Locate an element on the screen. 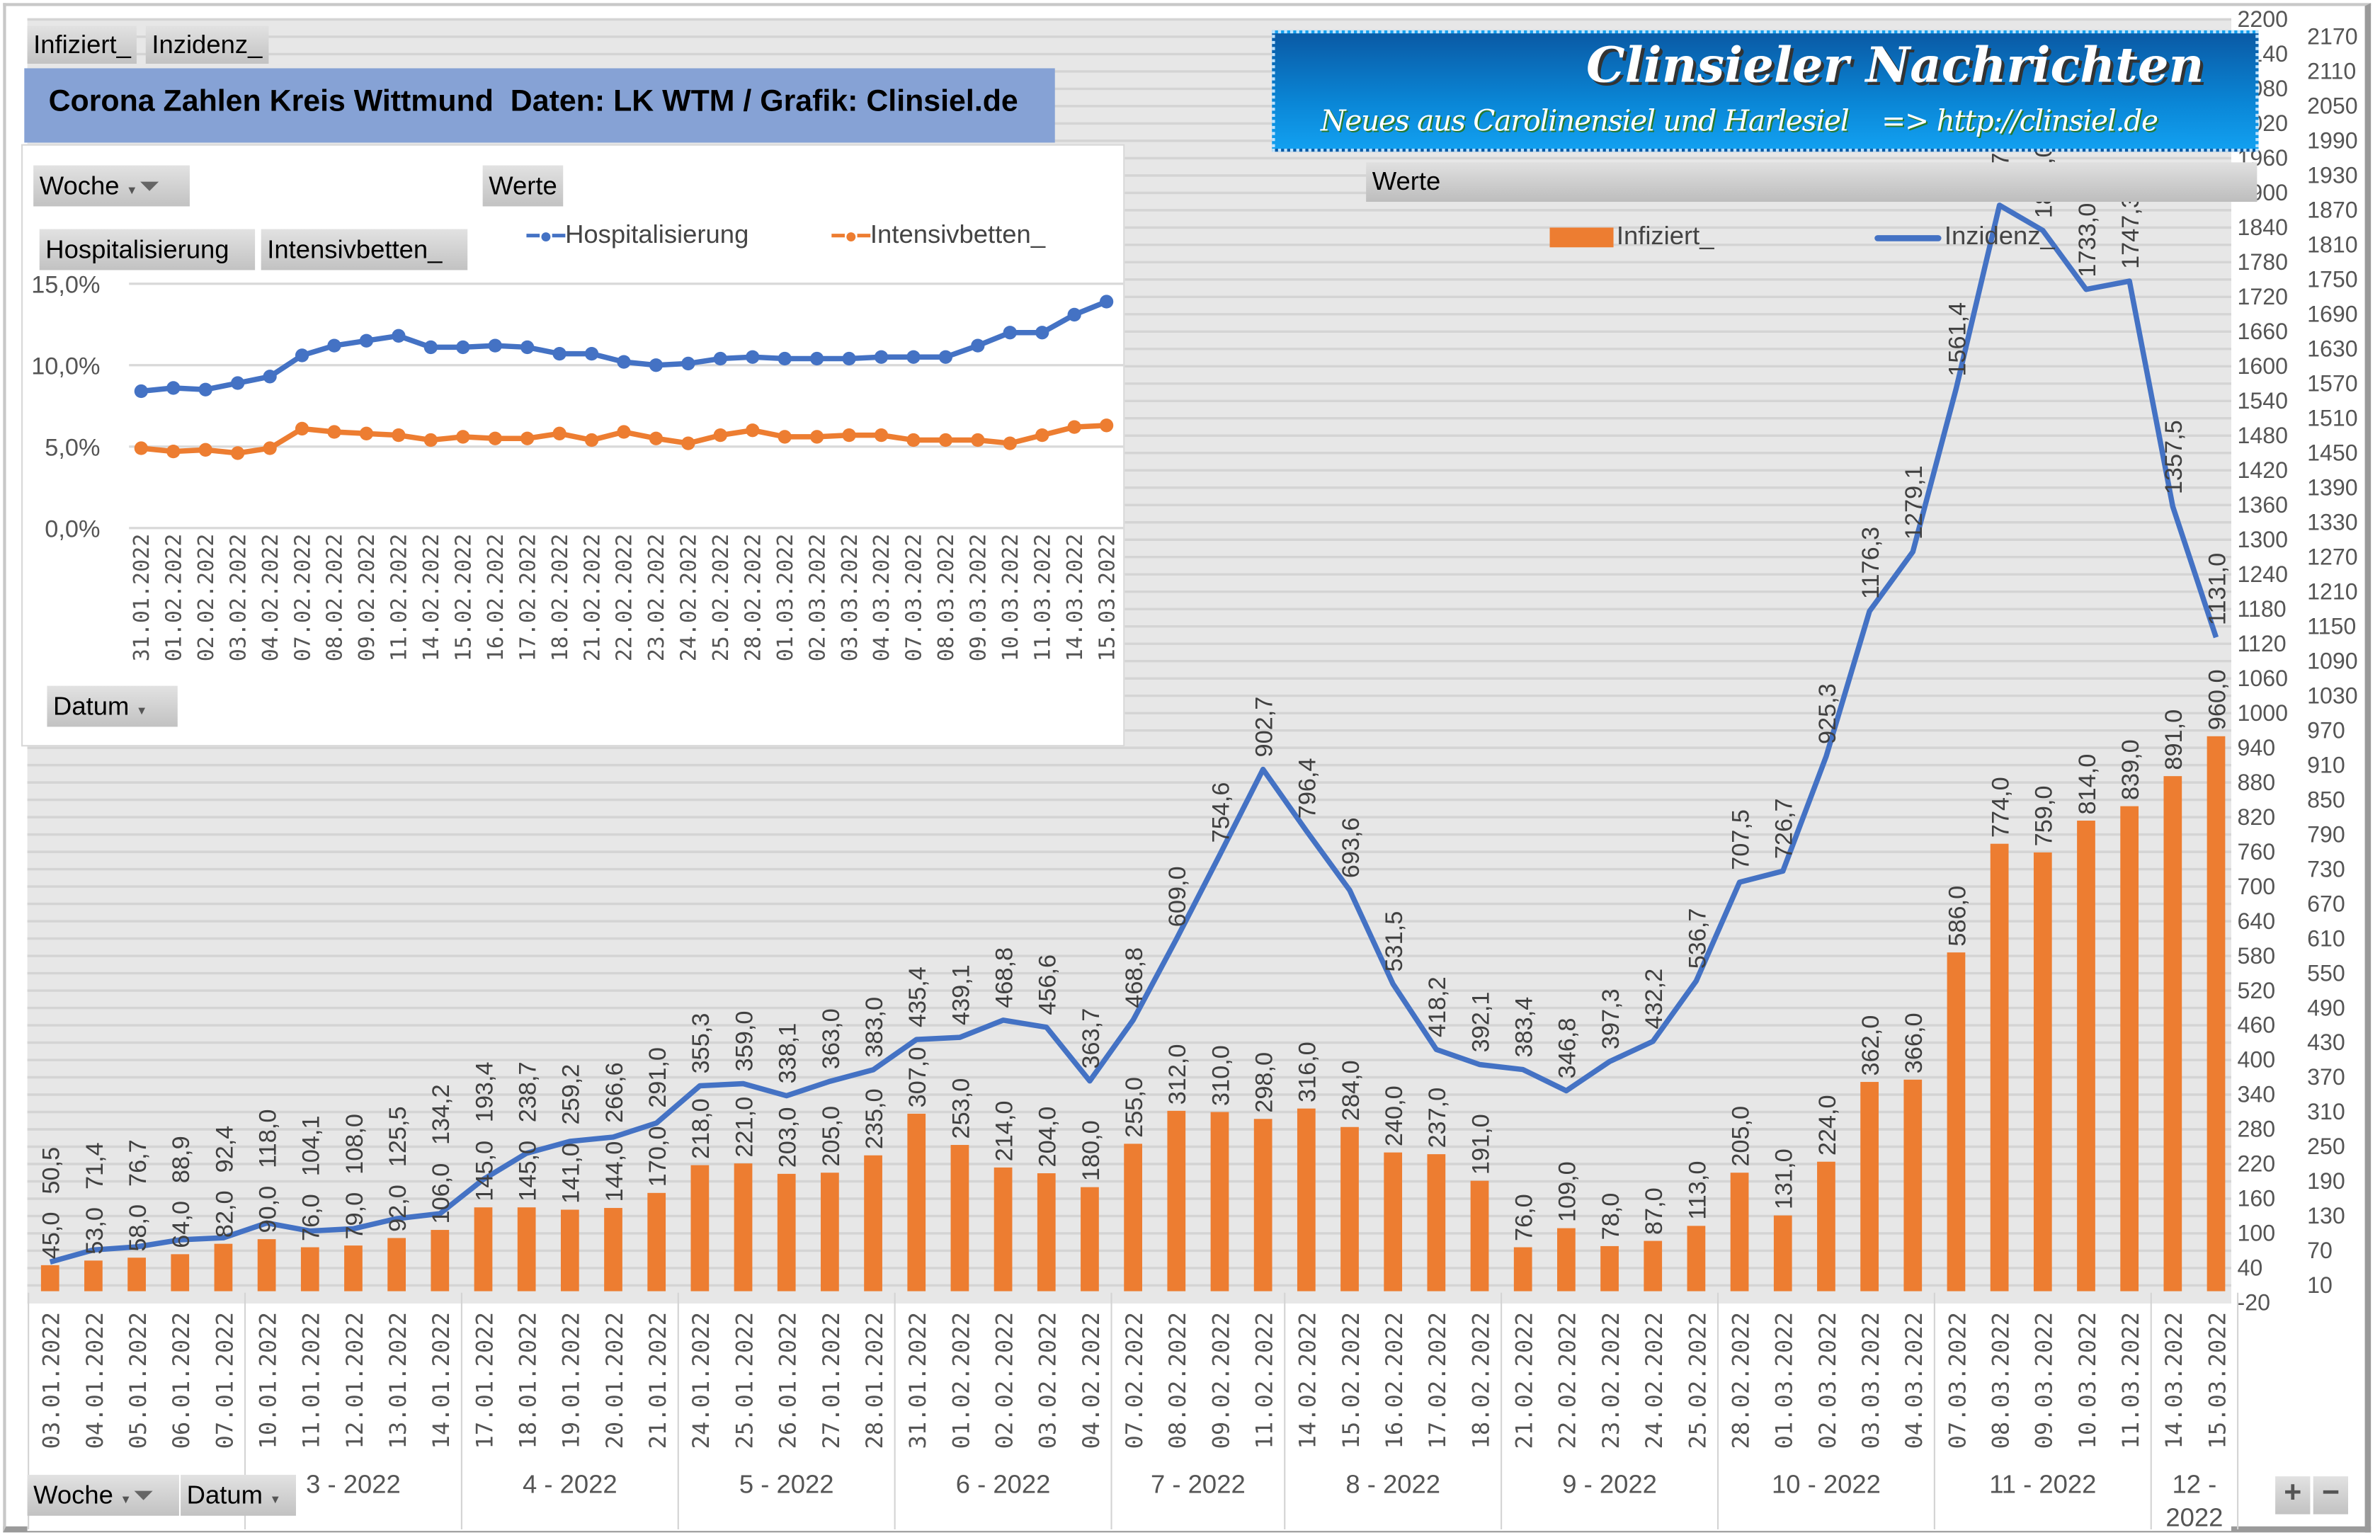  inset-legend-intensivbetten: ━●━Intensivbetten_ is located at coordinates (938, 236).